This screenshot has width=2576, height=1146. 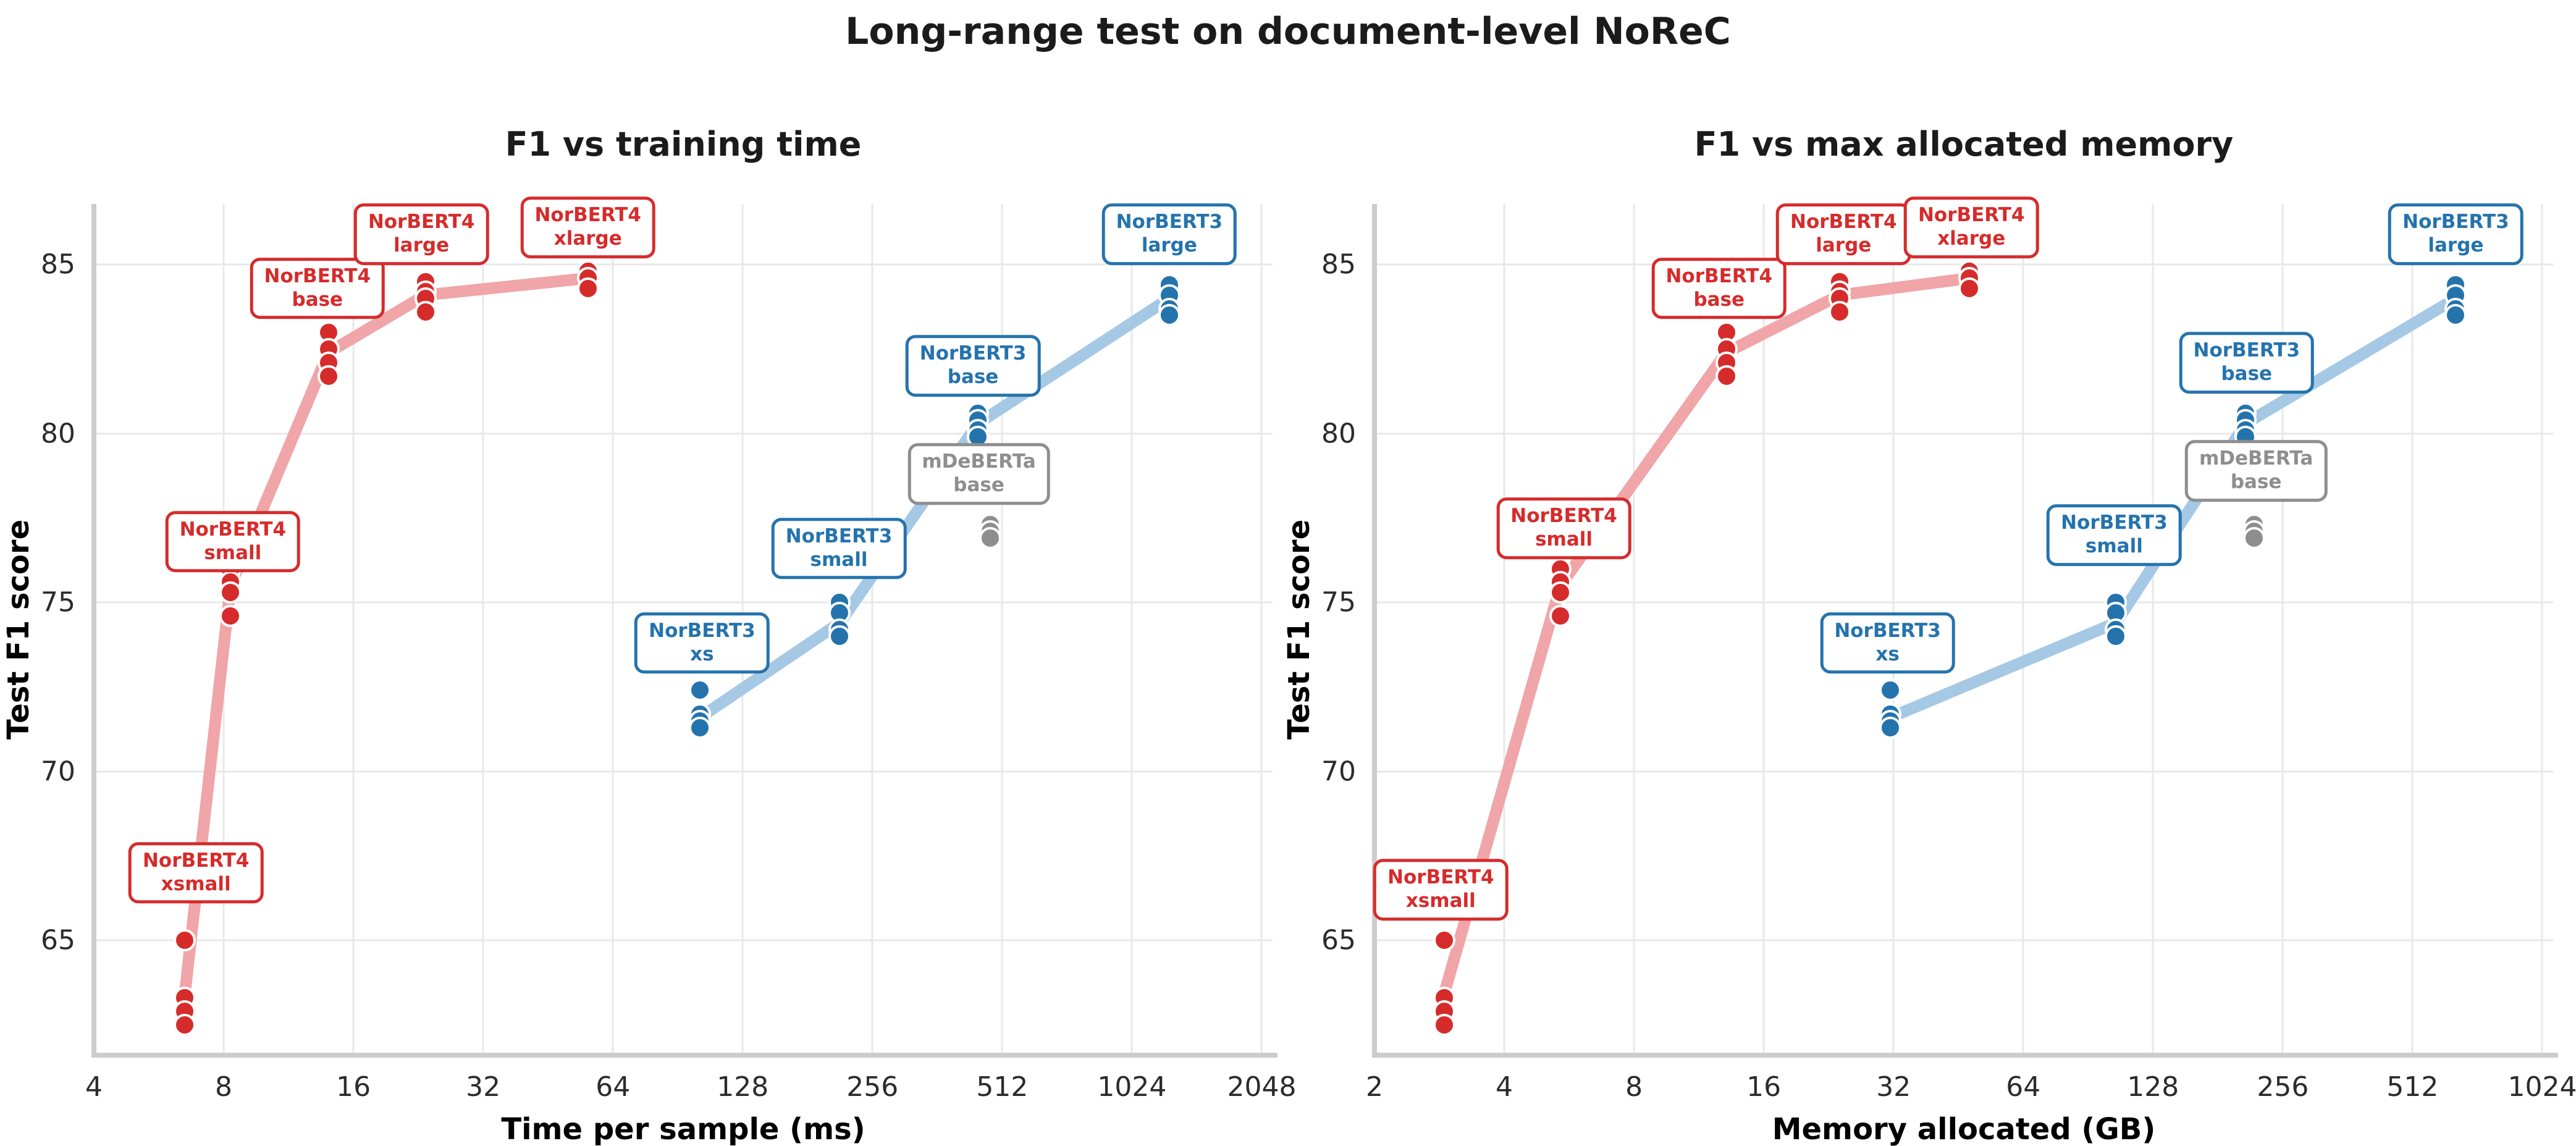 What do you see at coordinates (702, 654) in the screenshot?
I see `model-size-text: xs` at bounding box center [702, 654].